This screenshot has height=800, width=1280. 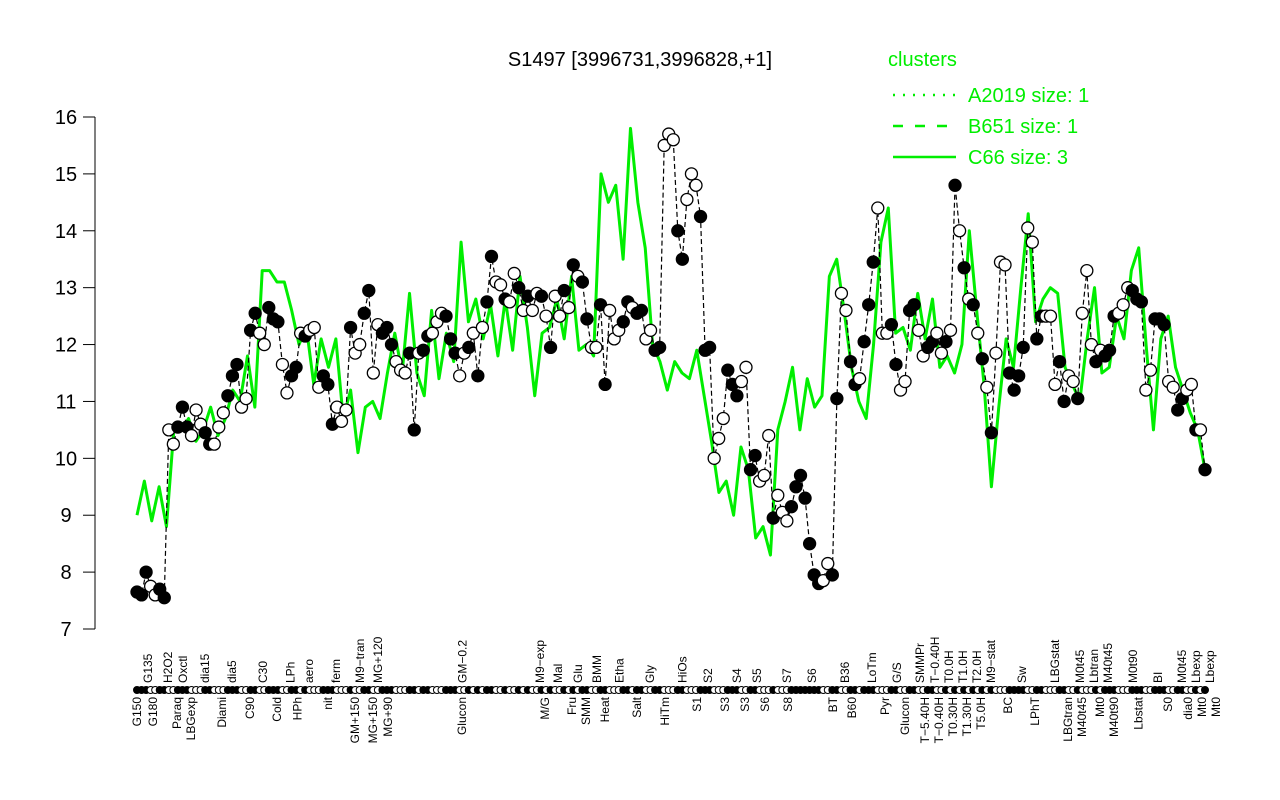 I want to click on x-tick-label: H2O2, so click(x=168, y=667).